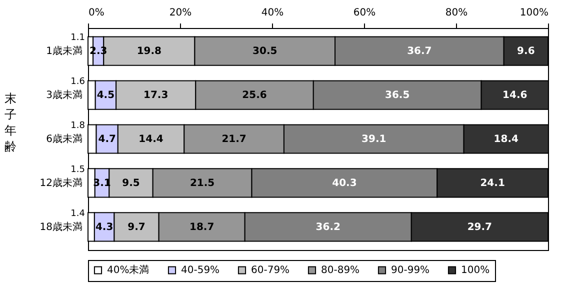 This screenshot has width=566, height=291. I want to click on data-label: 24.1, so click(492, 183).